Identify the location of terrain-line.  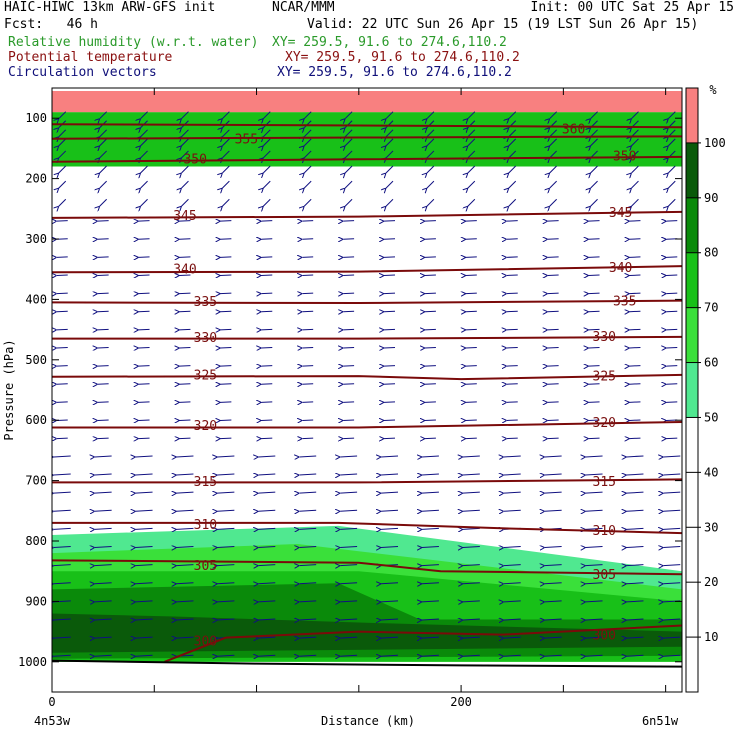
(367, 663).